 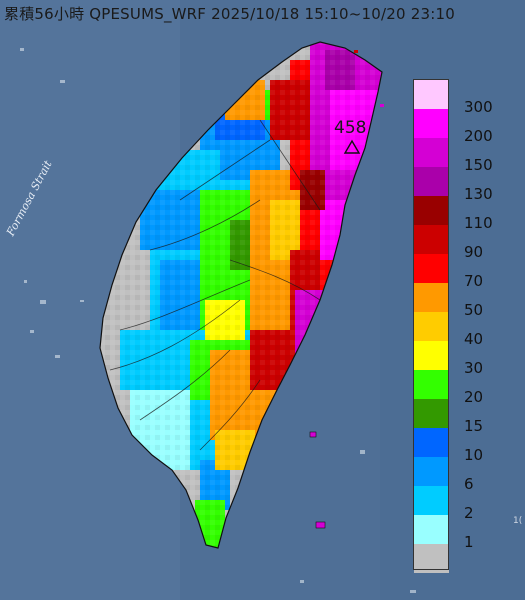 I want to click on legend-label: 50, so click(x=474, y=310).